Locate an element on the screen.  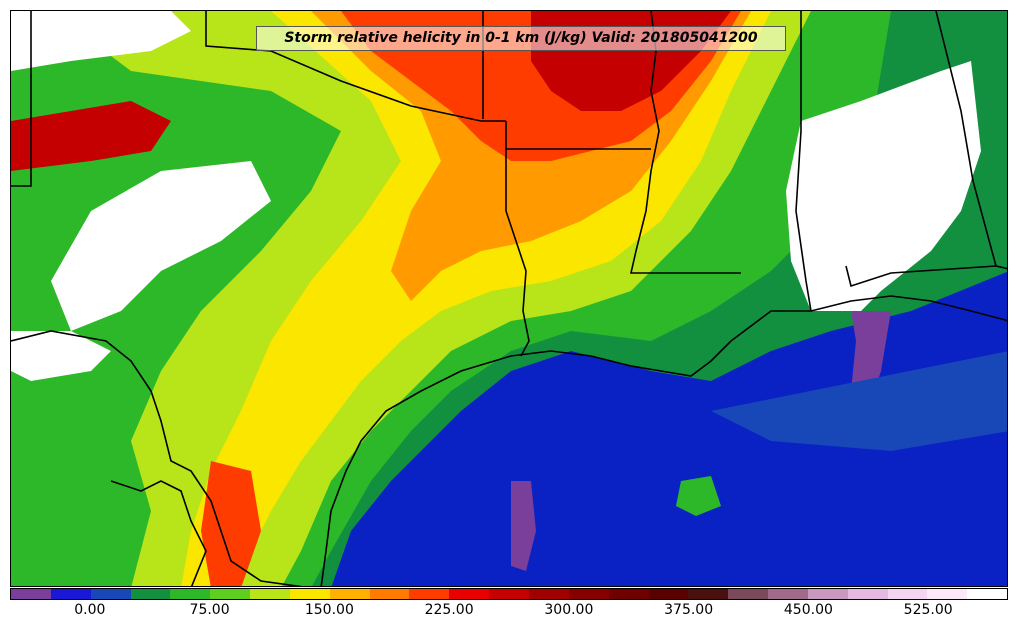
purple-margin-southeast is located at coordinates (871, 356).